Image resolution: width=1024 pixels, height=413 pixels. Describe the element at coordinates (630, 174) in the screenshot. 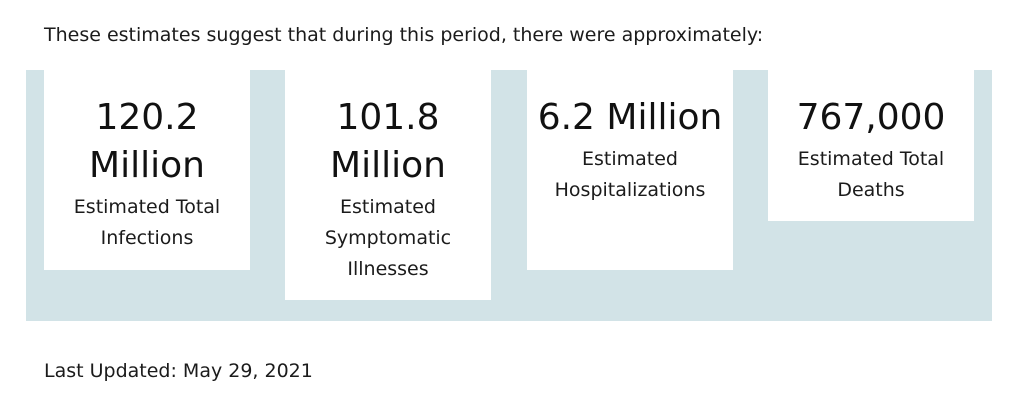

I see `hospitalizations-label: Estimated Hospitalizations` at that location.